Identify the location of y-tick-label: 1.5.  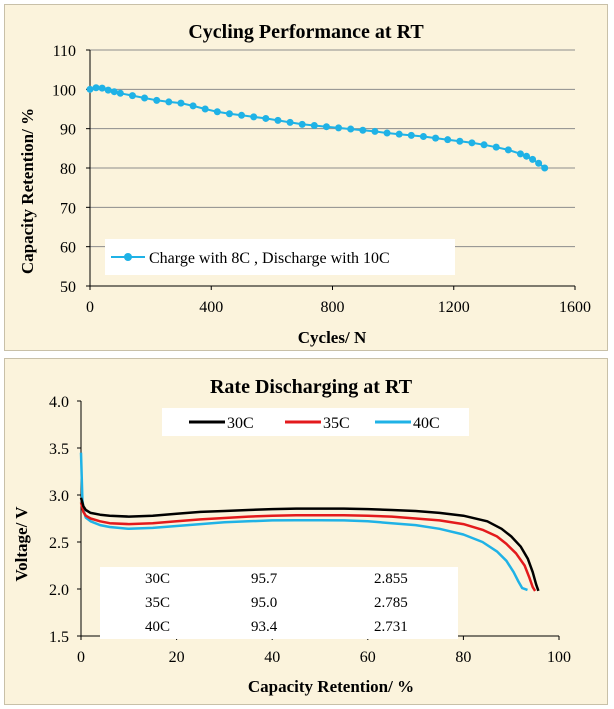
(59, 637).